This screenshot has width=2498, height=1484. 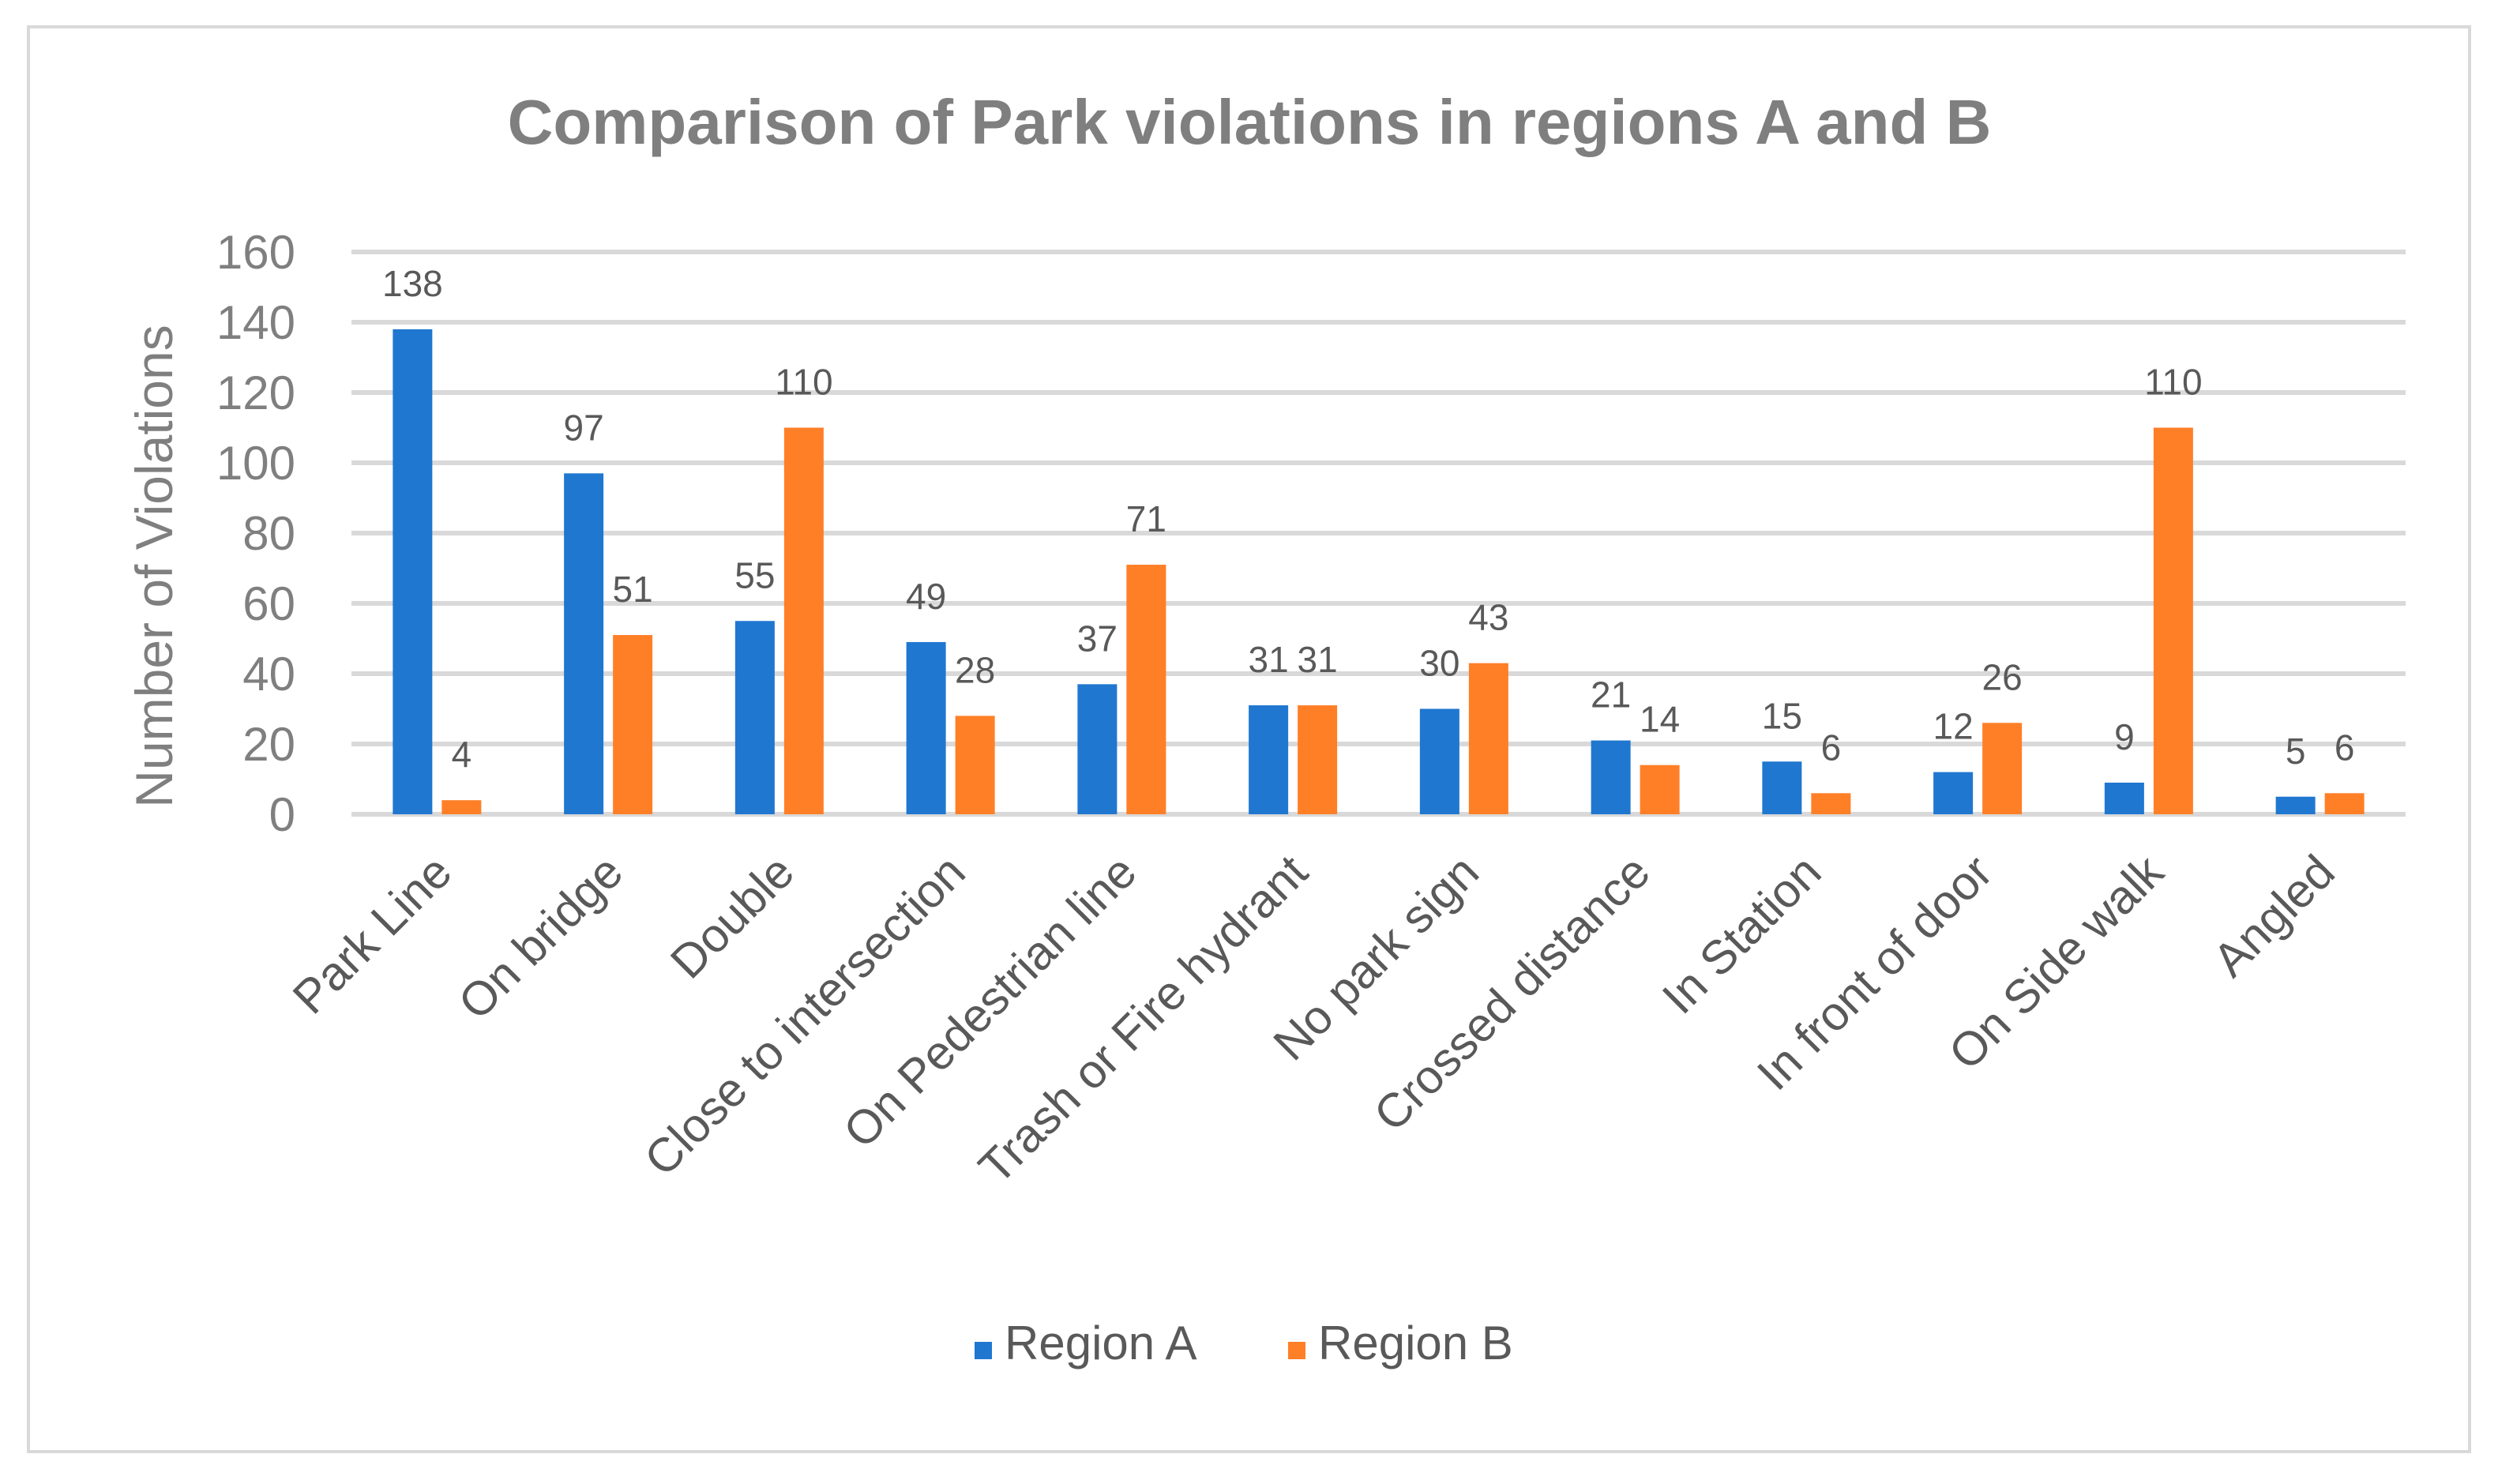 What do you see at coordinates (1415, 1343) in the screenshot?
I see `legend-label-region-b: Region B` at bounding box center [1415, 1343].